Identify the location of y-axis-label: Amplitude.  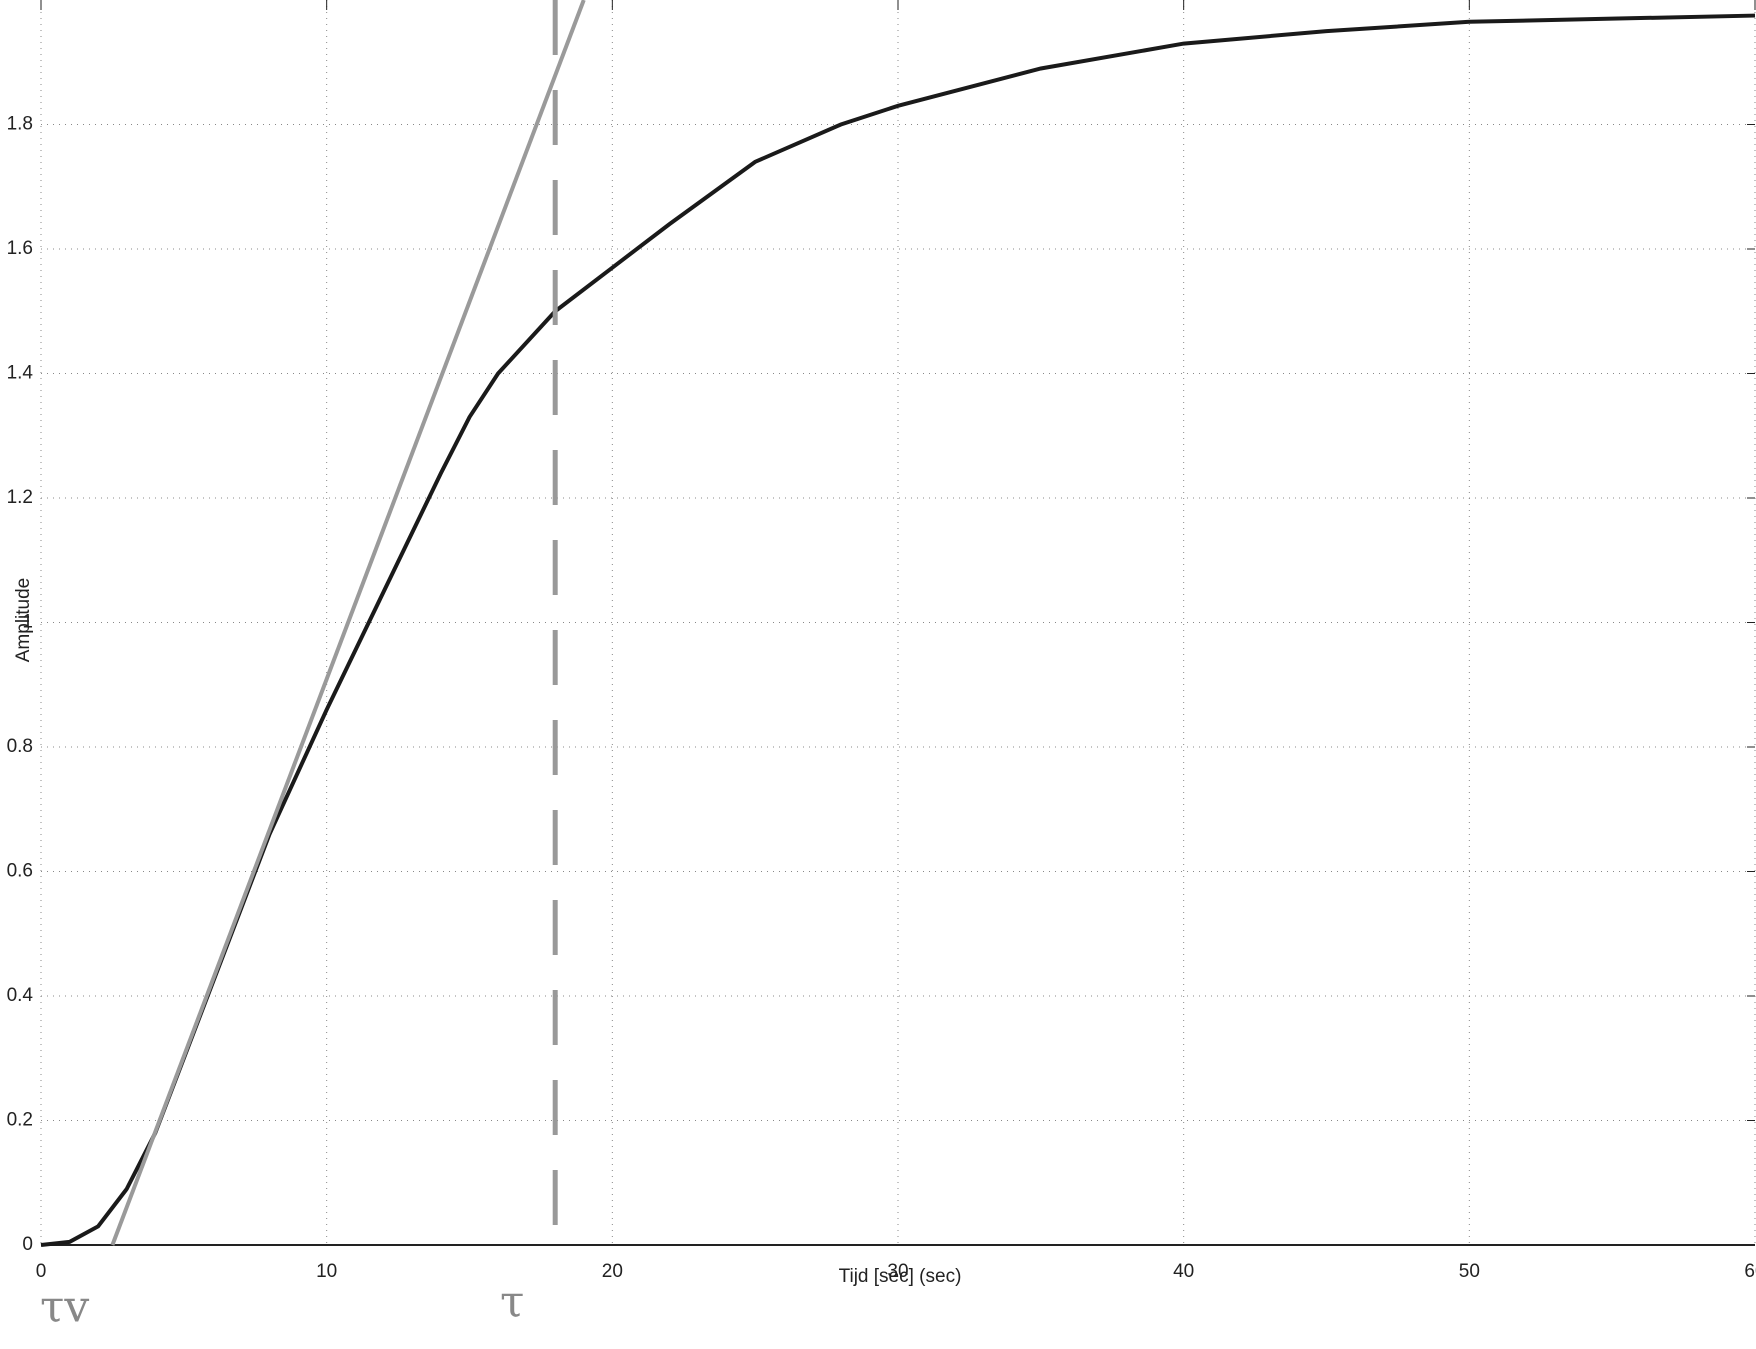
(23, 620).